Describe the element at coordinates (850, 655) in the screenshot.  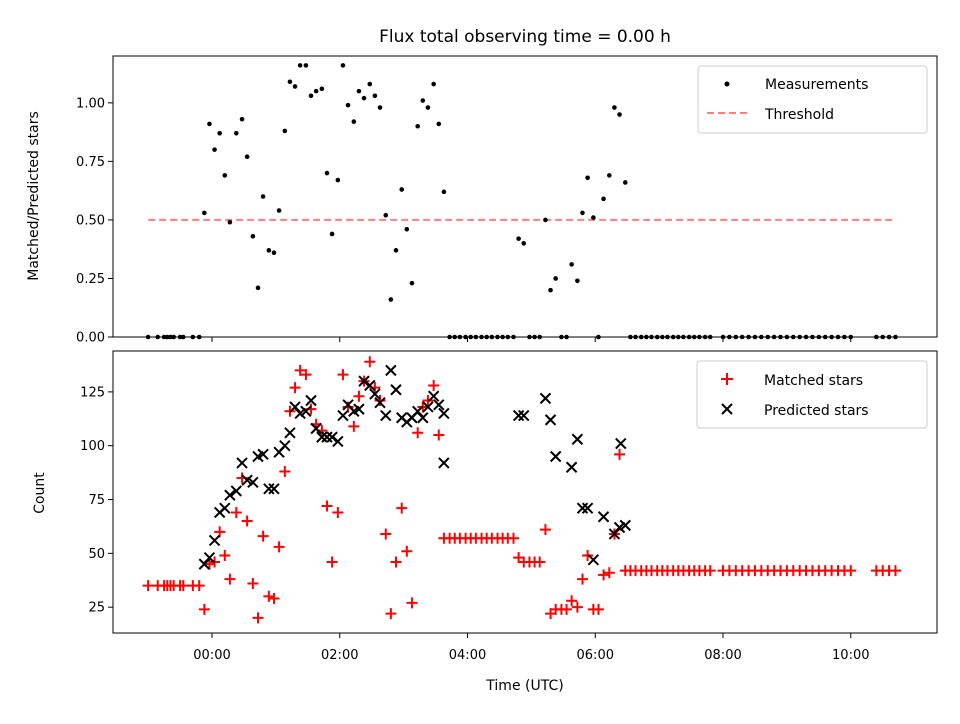
I see `x-tick-label: 10:00` at that location.